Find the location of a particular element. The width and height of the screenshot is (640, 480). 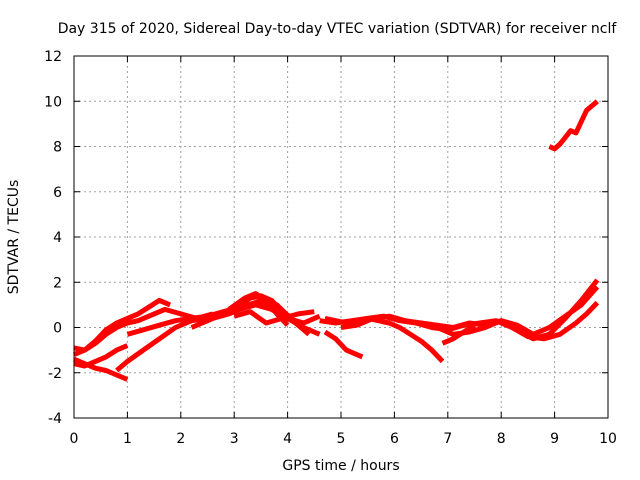

y-axis-label: SDTVAR / TECUs is located at coordinates (14, 237).